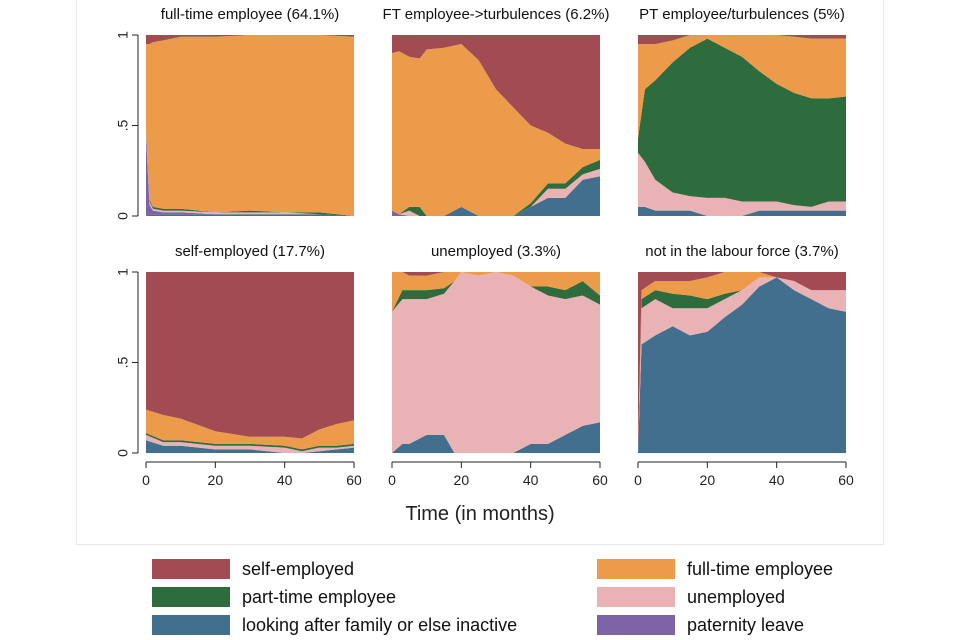 This screenshot has width=960, height=640. What do you see at coordinates (479, 514) in the screenshot?
I see `x-axis-title: Time (in months)` at bounding box center [479, 514].